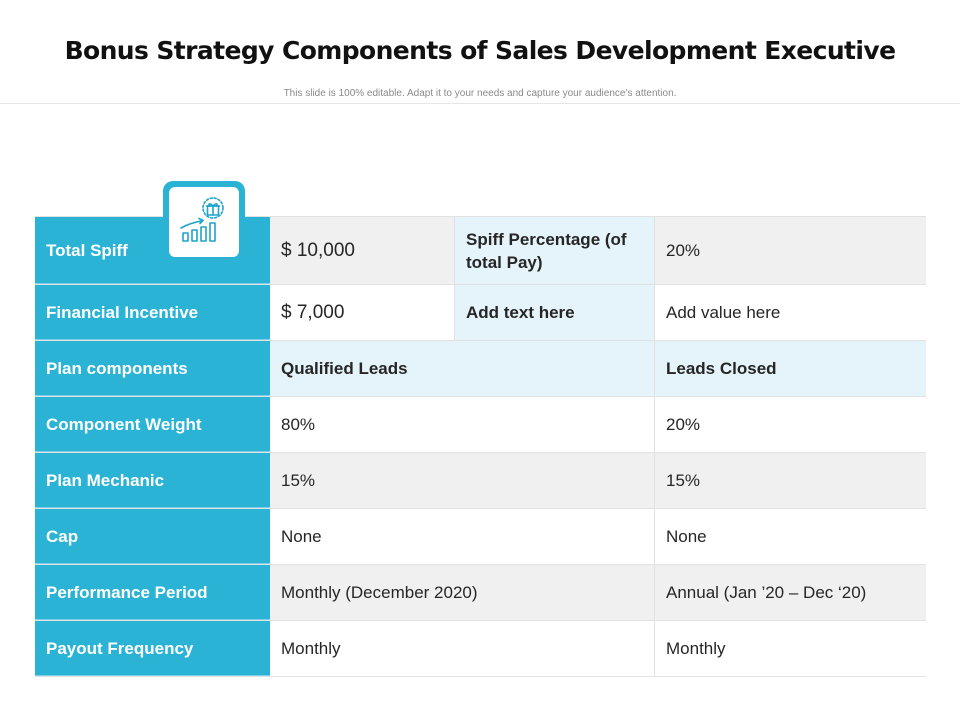  Describe the element at coordinates (555, 312) in the screenshot. I see `add-text-label: Add text here` at that location.